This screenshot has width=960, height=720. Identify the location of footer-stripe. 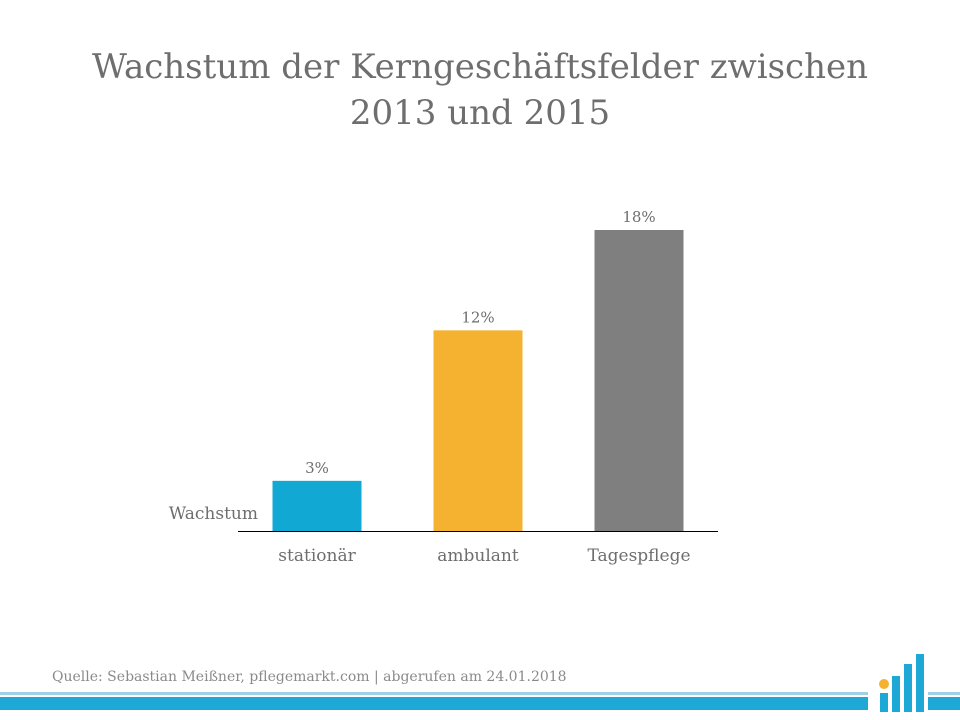
(480, 703).